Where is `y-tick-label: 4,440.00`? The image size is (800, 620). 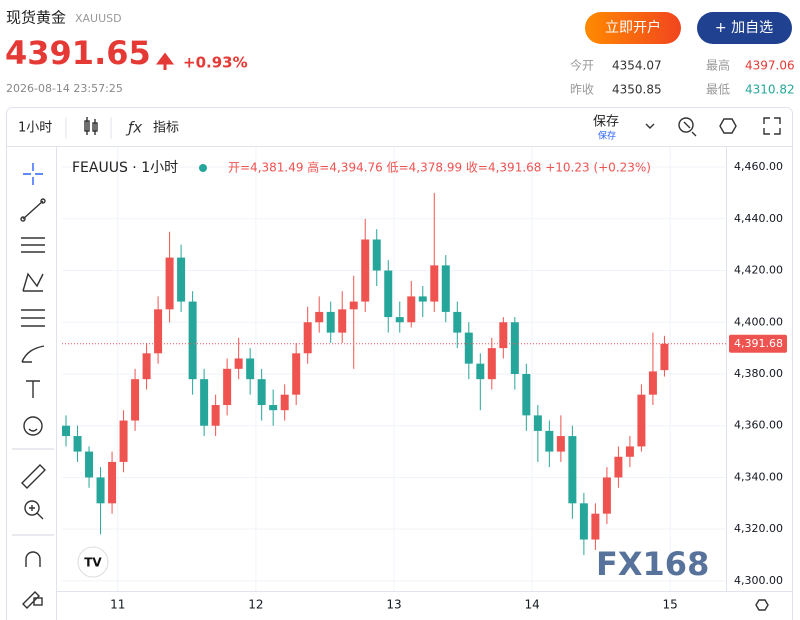
y-tick-label: 4,440.00 is located at coordinates (758, 218).